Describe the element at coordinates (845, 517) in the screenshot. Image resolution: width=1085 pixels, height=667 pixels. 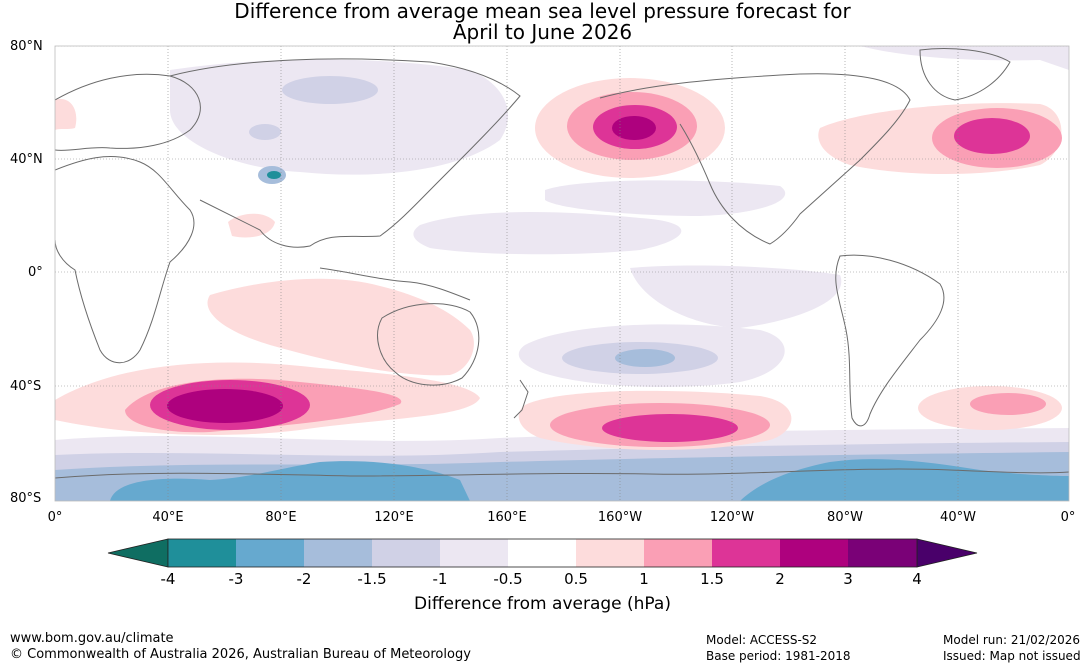
I see `lon-label-80w: 80°W` at that location.